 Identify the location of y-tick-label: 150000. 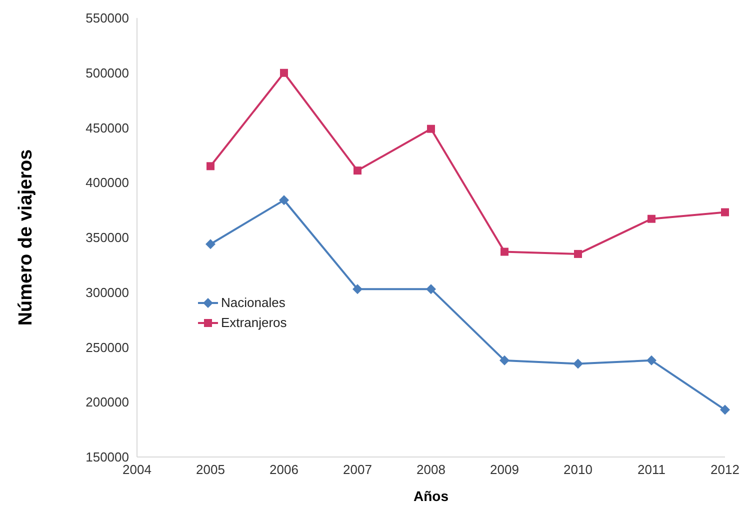
(107, 457).